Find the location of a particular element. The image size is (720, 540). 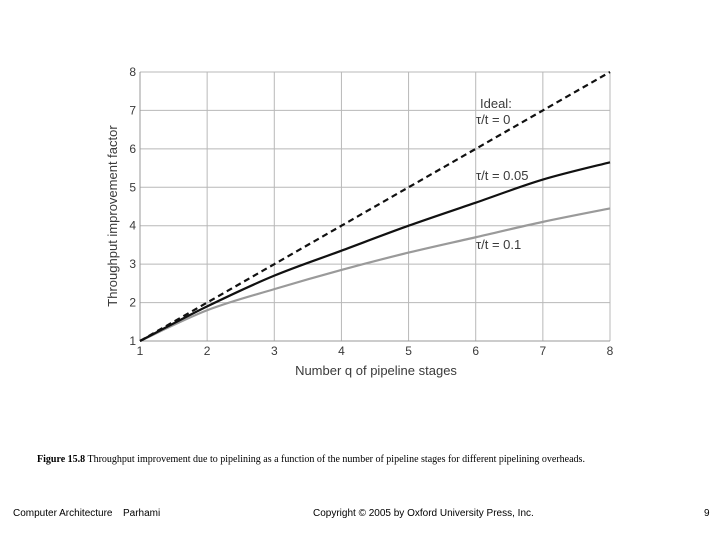

y-tick-label: 2 is located at coordinates (132, 303).